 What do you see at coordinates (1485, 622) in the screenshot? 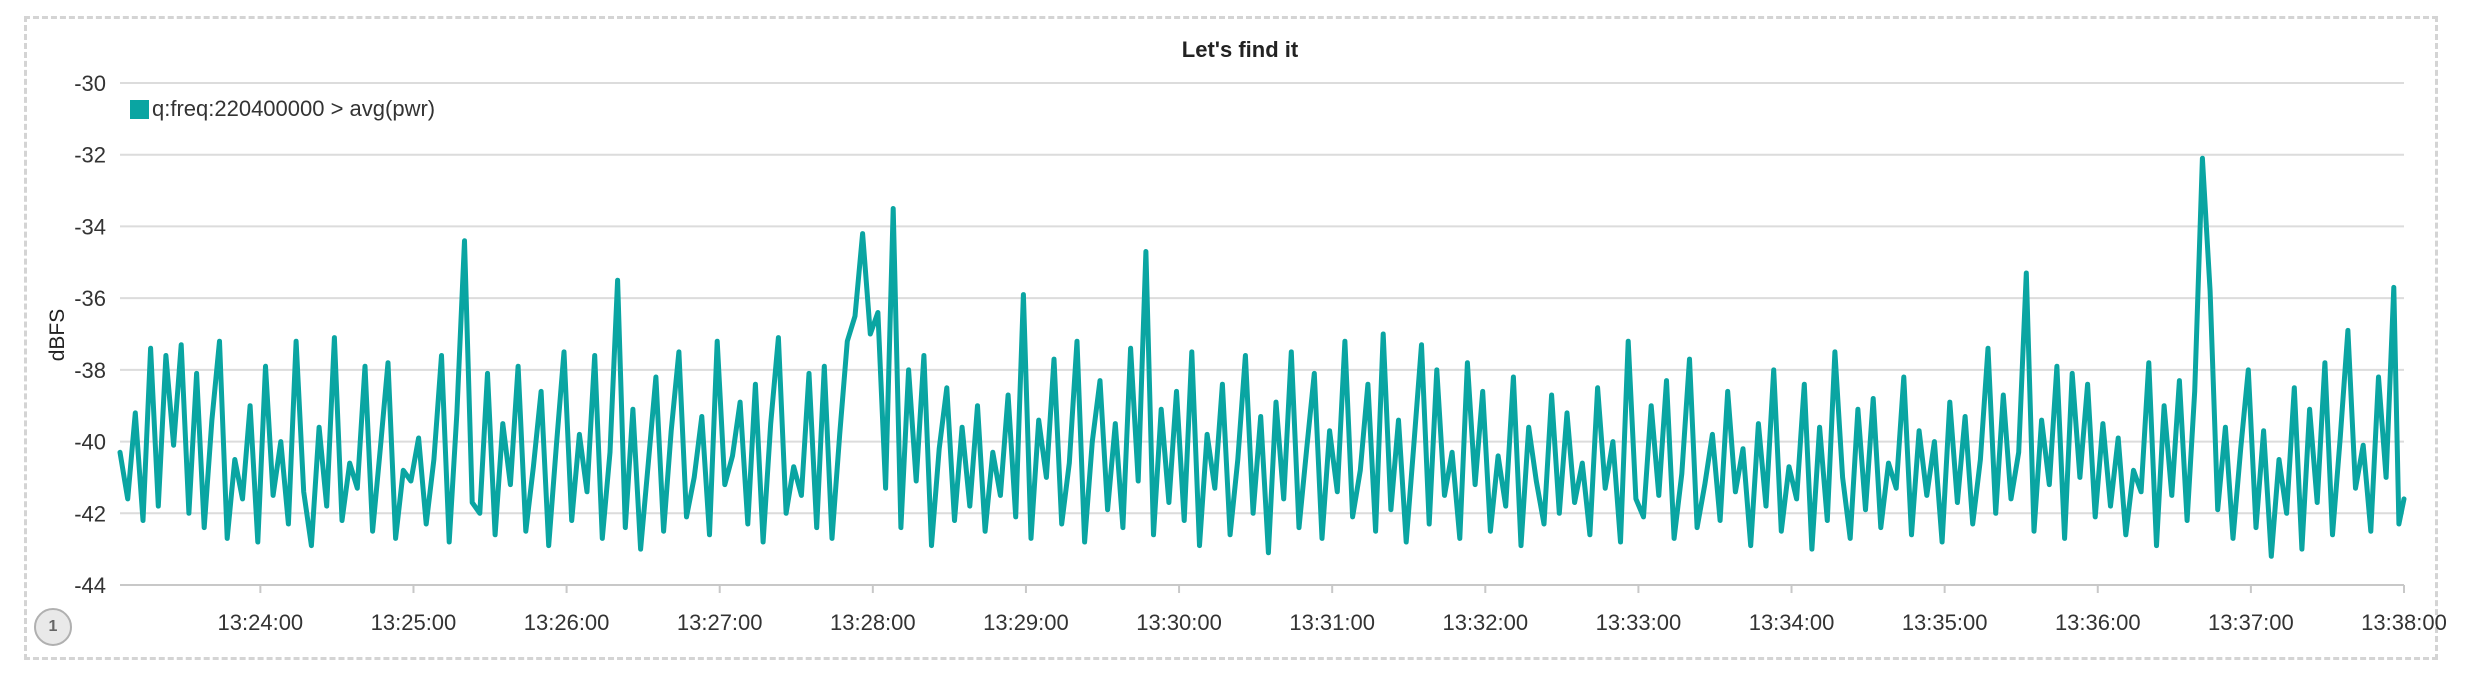
I see `x-tick-label: 13:32:00` at bounding box center [1485, 622].